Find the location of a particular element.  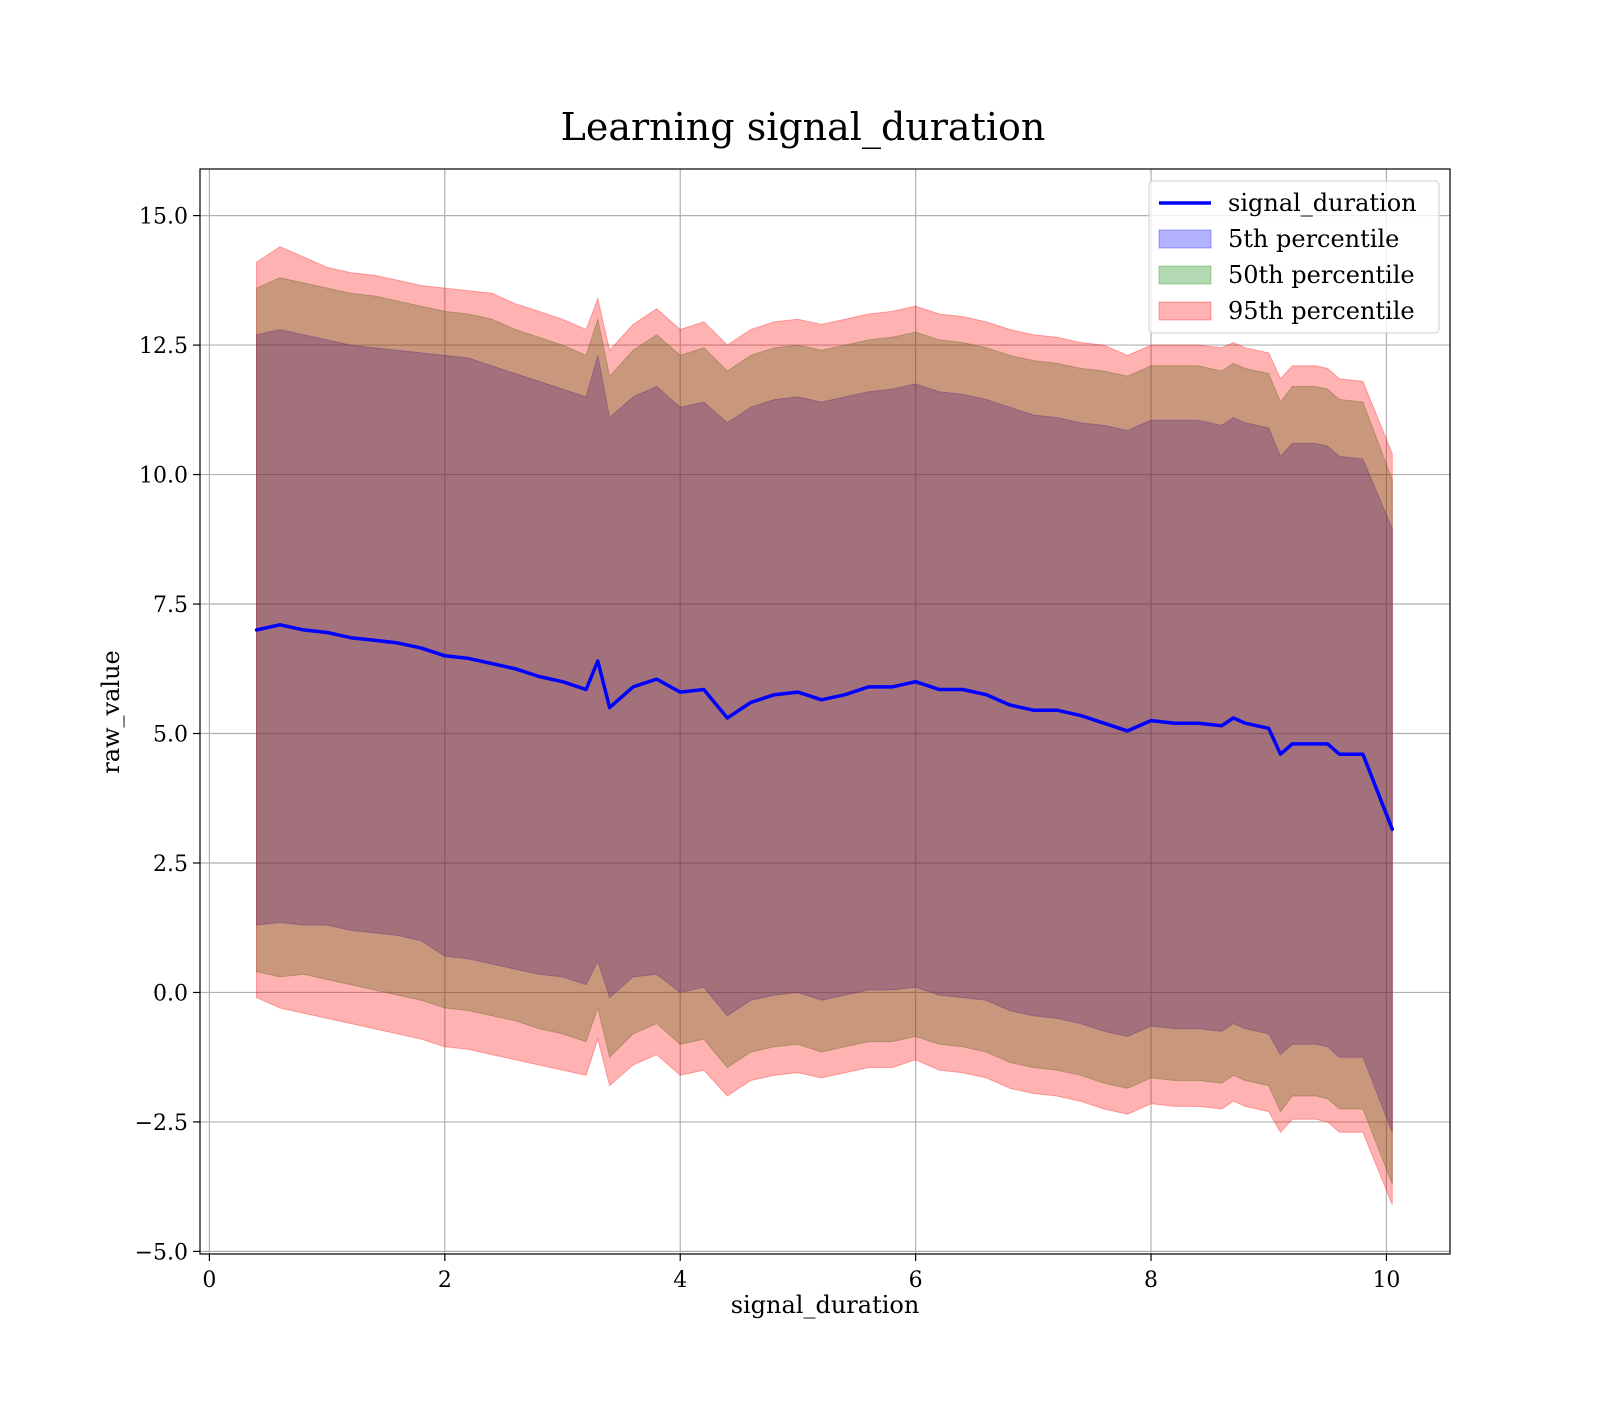

y-tick-label: −2.5 is located at coordinates (161, 1123).